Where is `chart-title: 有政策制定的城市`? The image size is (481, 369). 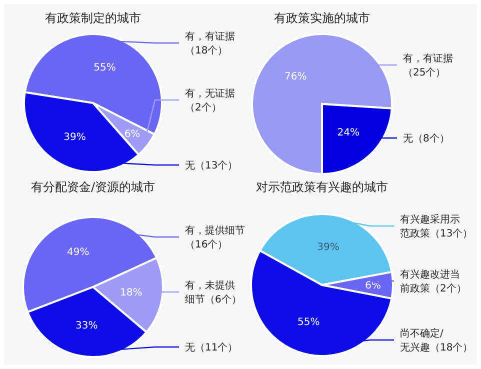
chart-title: 有政策制定的城市 is located at coordinates (93, 18).